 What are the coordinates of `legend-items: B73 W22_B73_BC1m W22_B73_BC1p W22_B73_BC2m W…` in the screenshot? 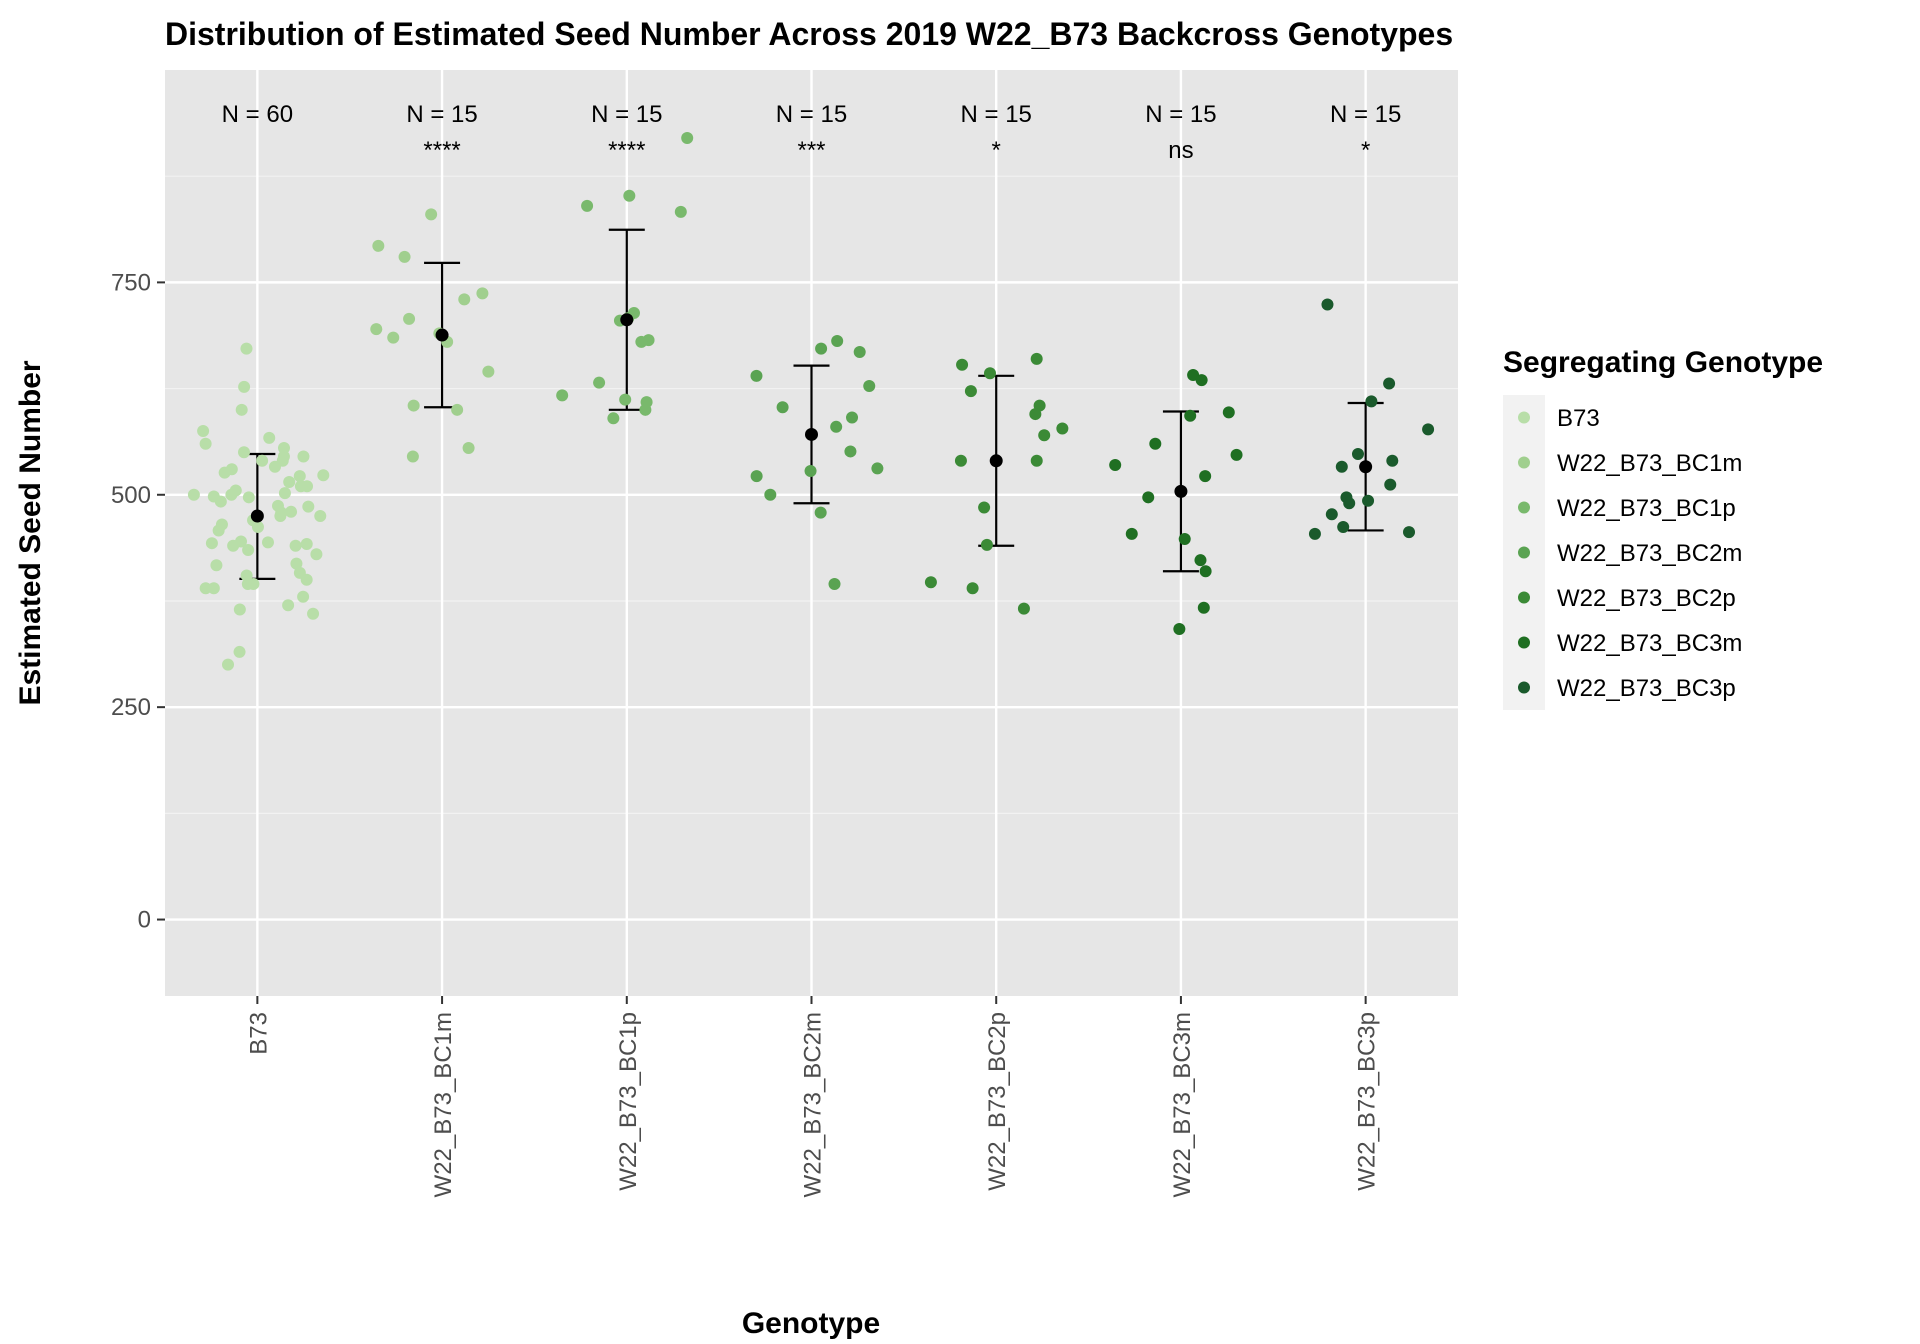 It's located at (1622, 552).